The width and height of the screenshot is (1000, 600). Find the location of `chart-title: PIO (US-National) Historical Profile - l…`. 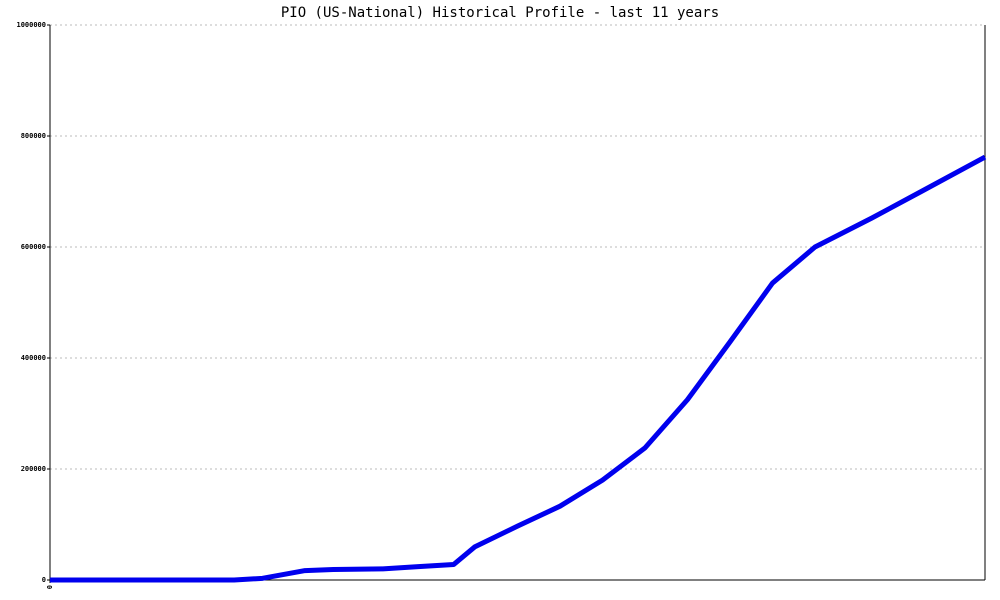

chart-title: PIO (US-National) Historical Profile - l… is located at coordinates (500, 13).